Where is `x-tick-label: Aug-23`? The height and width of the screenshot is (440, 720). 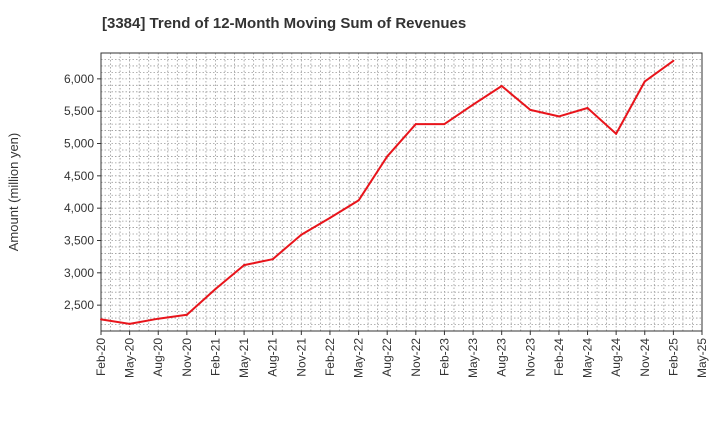
x-tick-label: Aug-23 is located at coordinates (502, 357).